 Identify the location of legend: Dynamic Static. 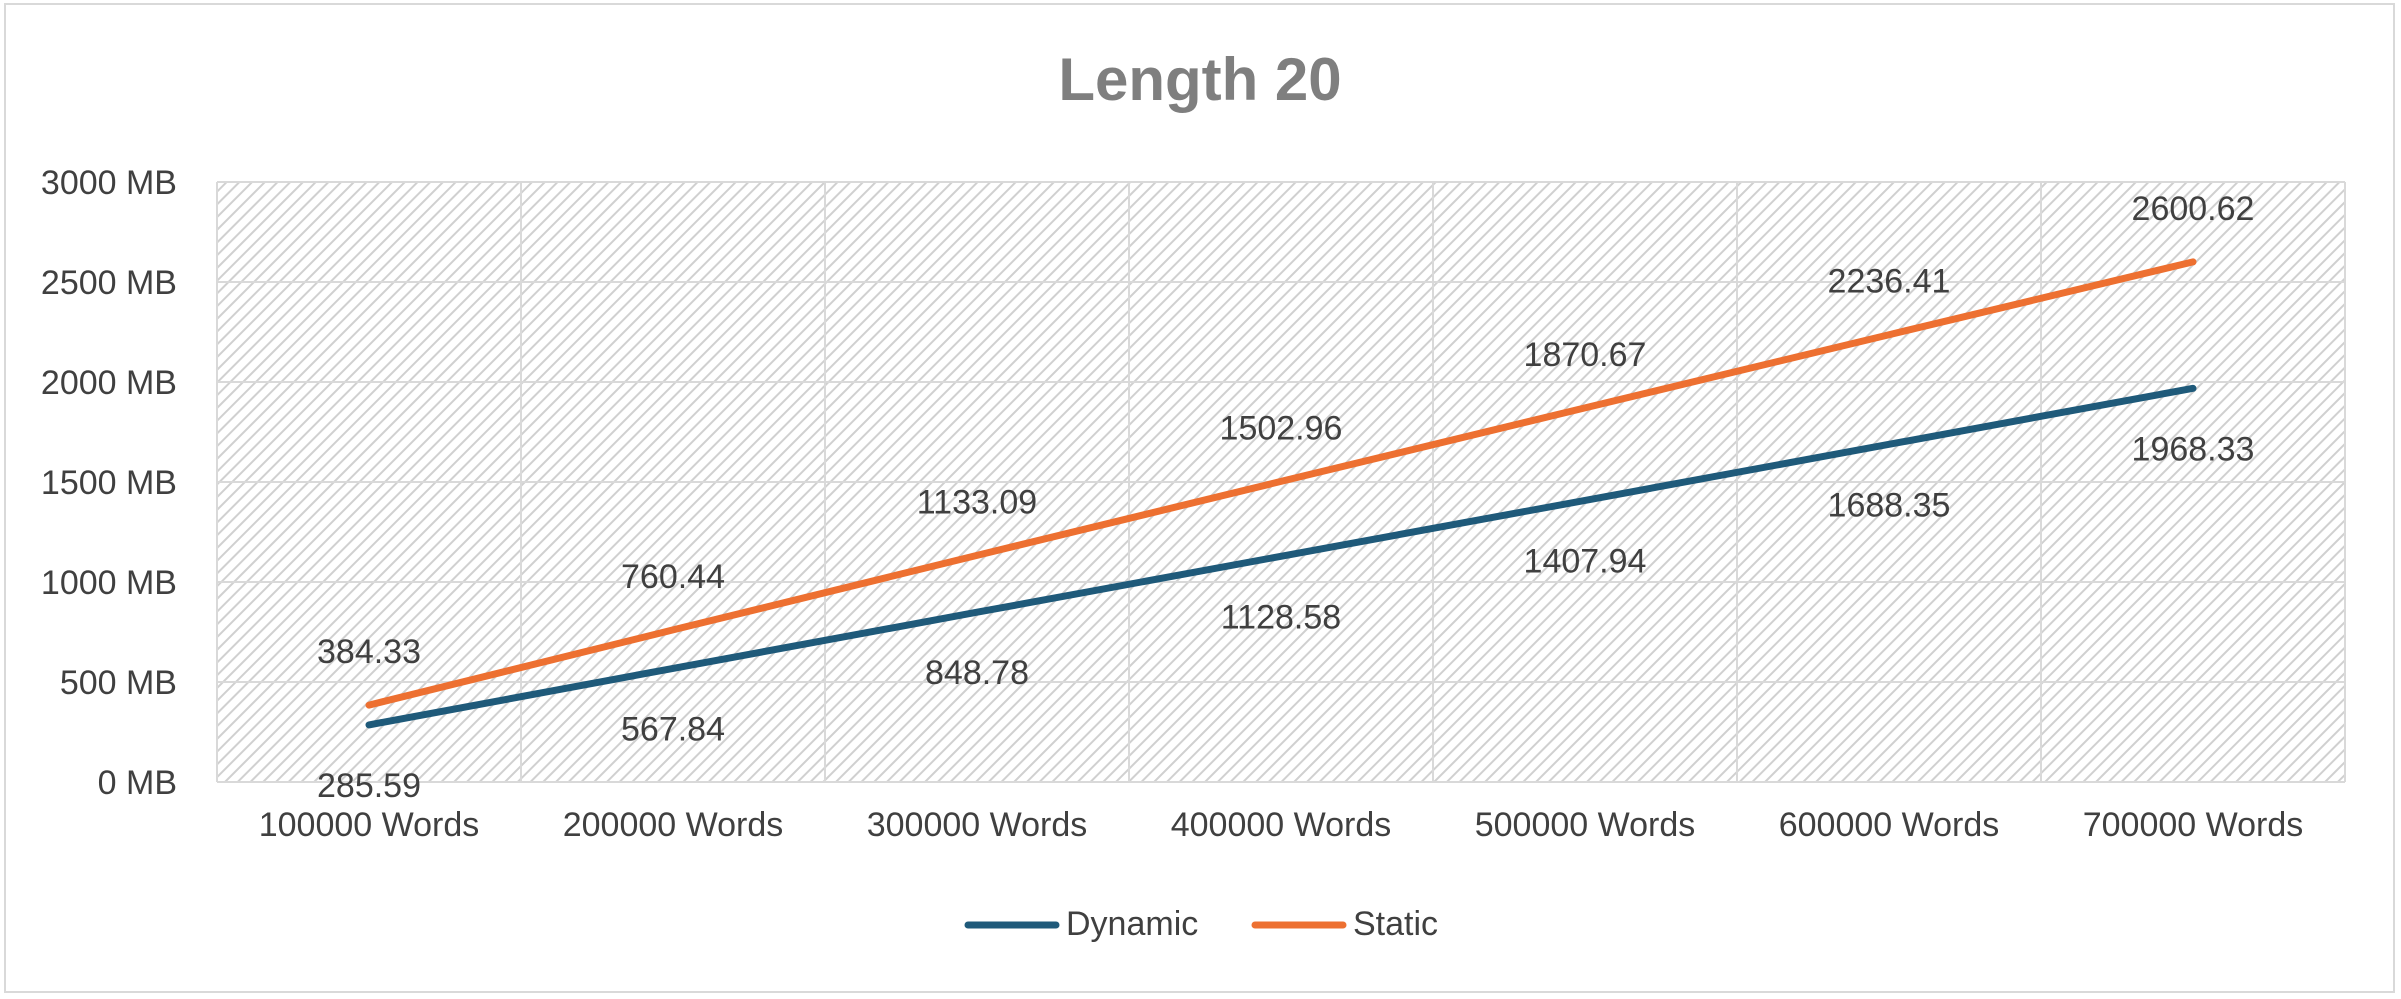
(1201, 924).